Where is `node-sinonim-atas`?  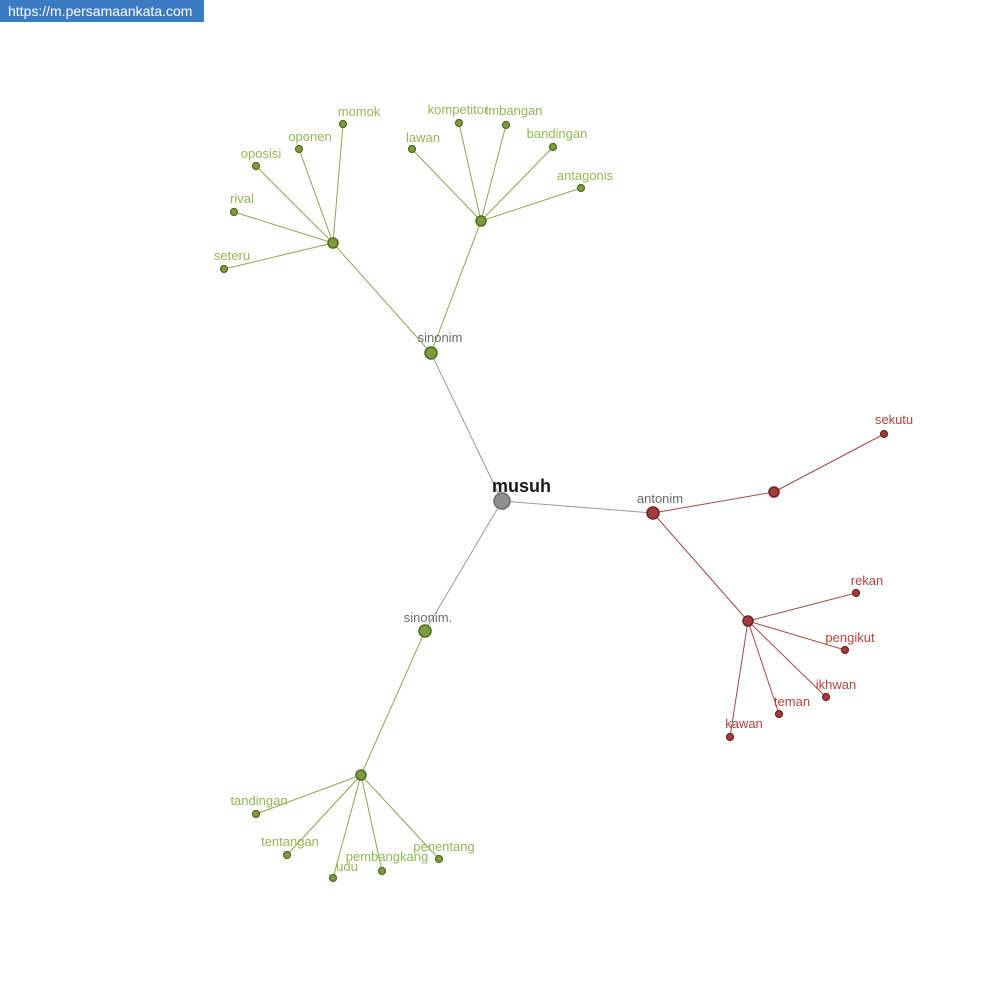
node-sinonim-atas is located at coordinates (431, 353).